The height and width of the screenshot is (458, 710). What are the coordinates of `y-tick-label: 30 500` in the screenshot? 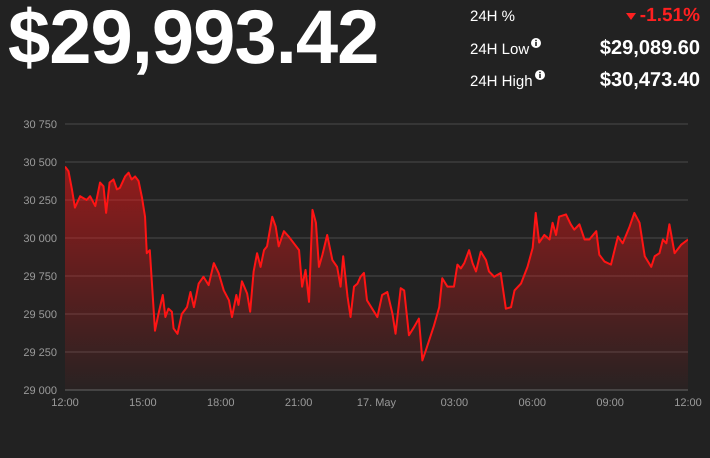 It's located at (40, 162).